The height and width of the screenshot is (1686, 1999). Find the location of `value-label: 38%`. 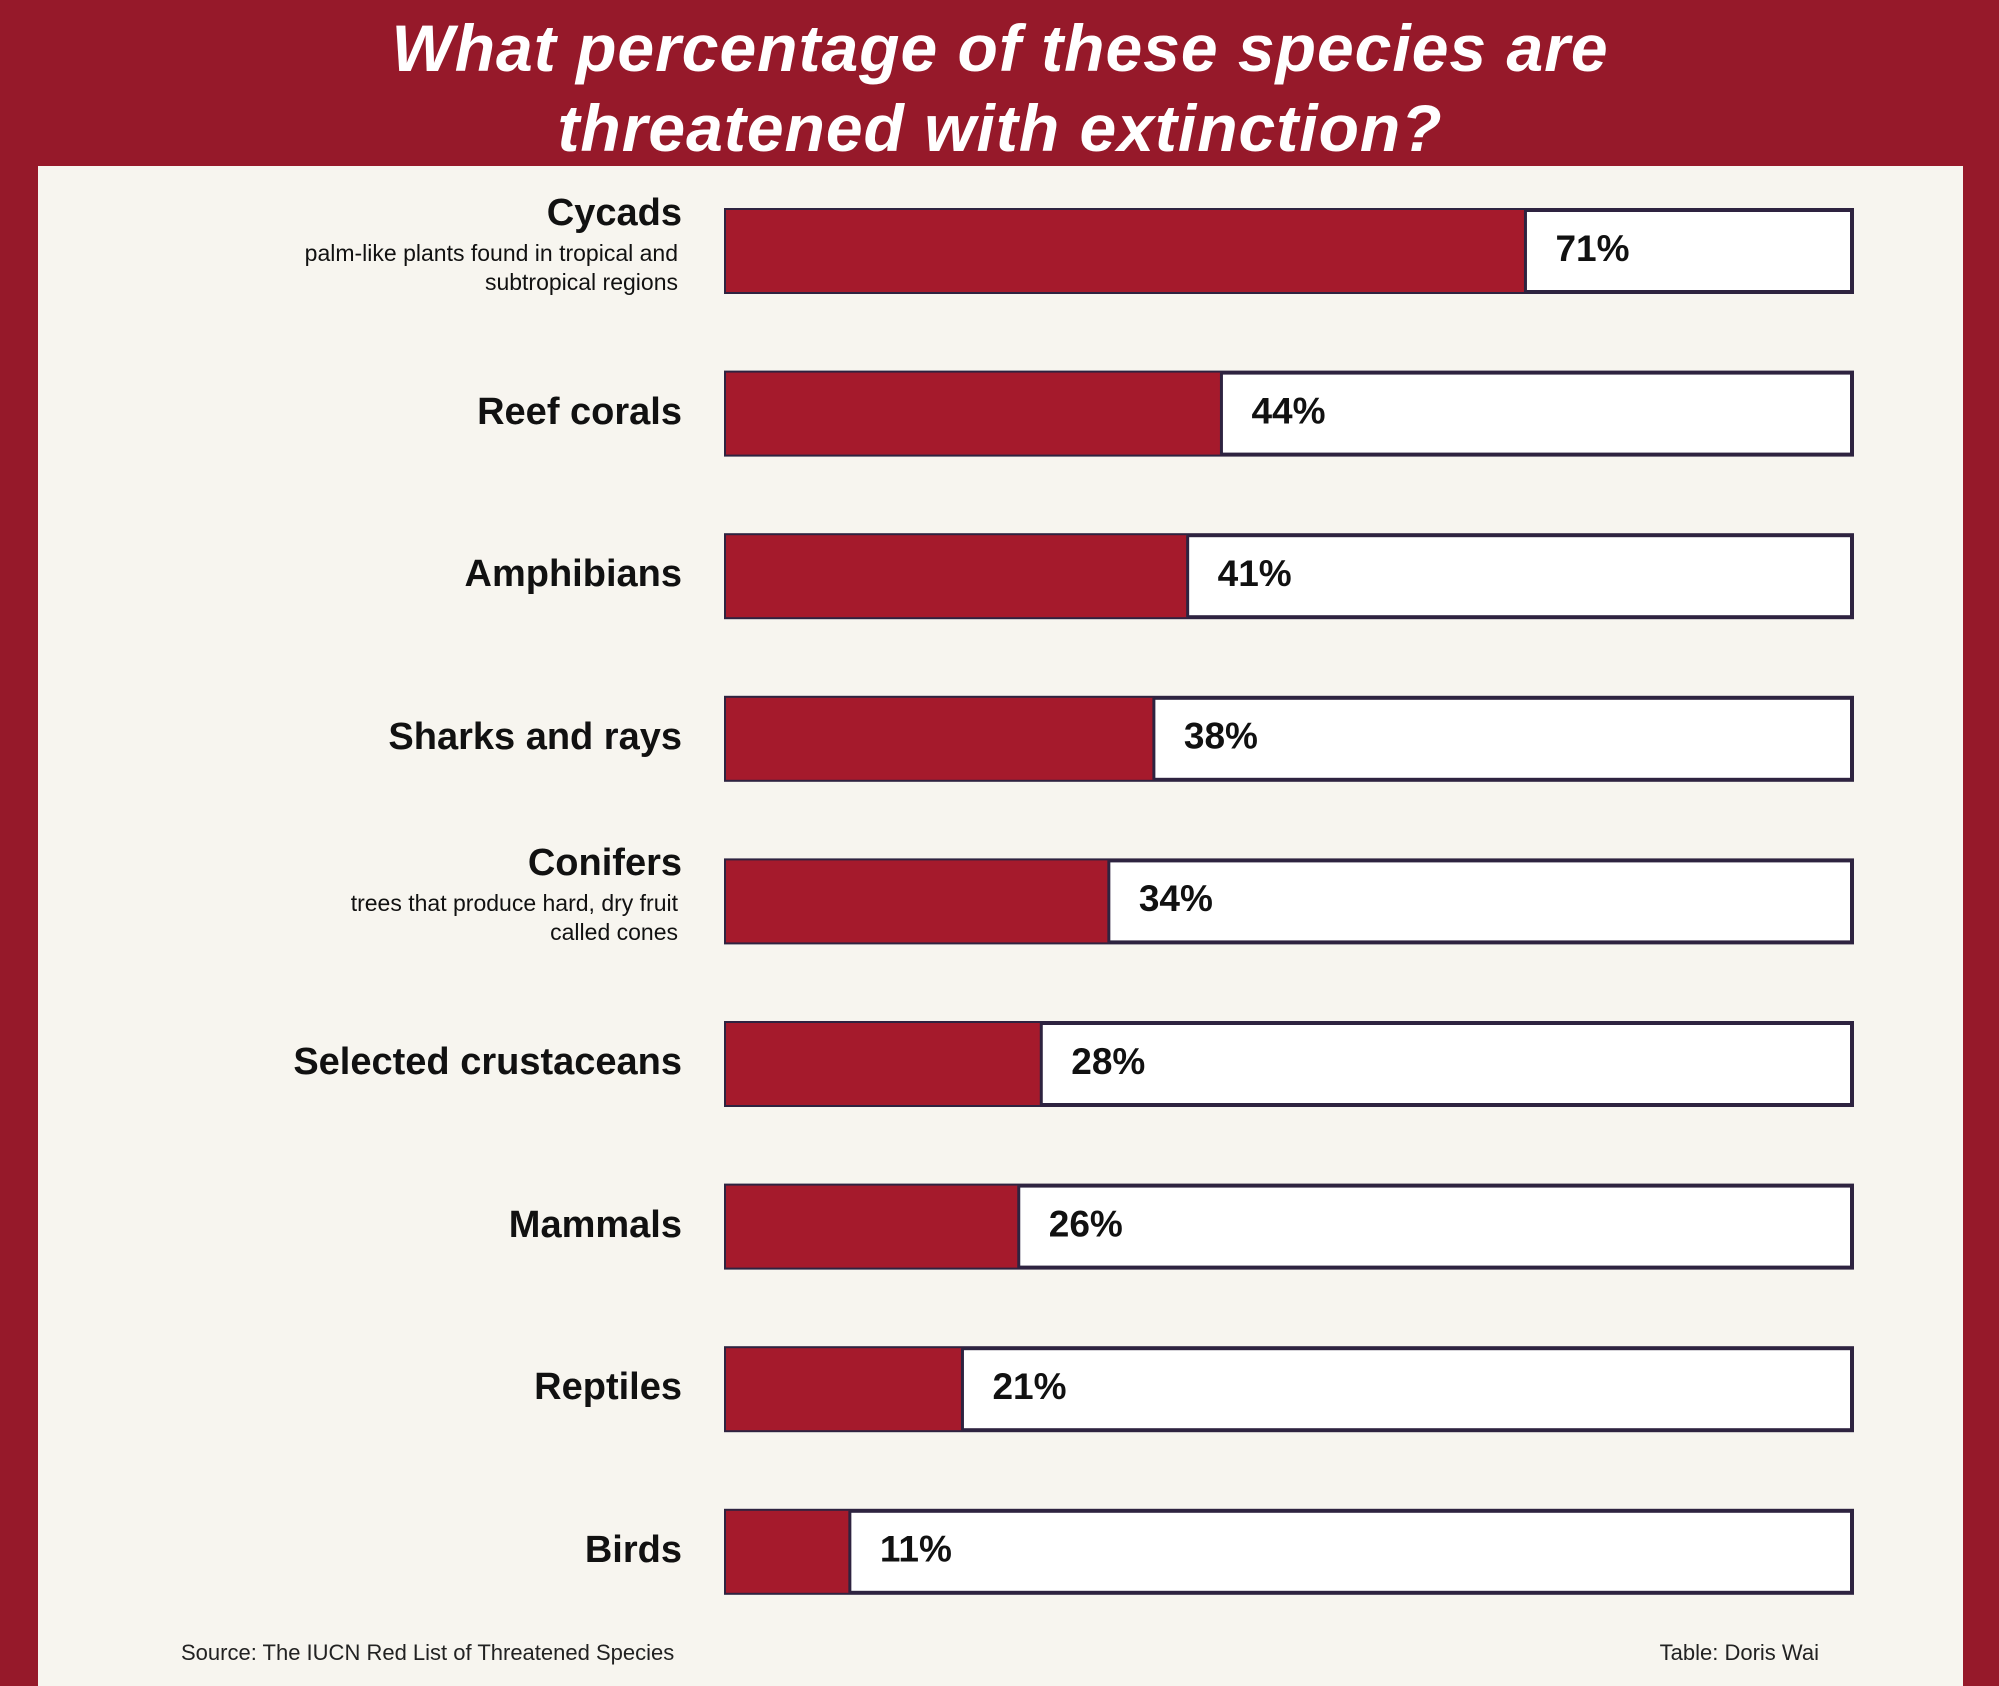

value-label: 38% is located at coordinates (1221, 736).